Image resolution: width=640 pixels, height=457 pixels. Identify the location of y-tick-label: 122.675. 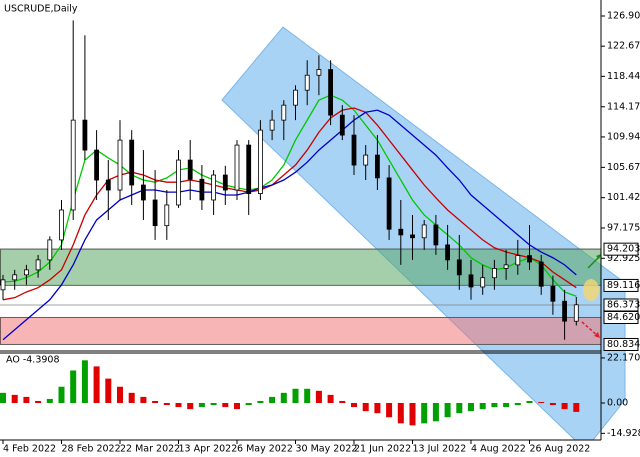
(623, 46).